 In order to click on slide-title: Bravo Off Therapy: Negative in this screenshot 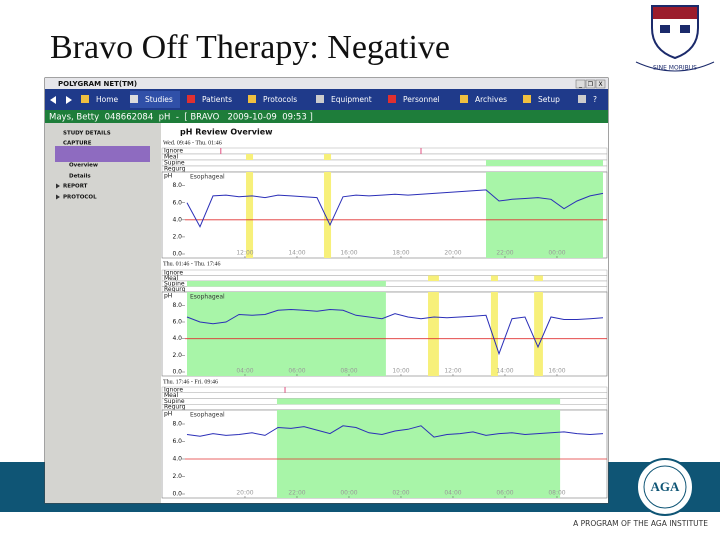, I will do `click(250, 47)`.